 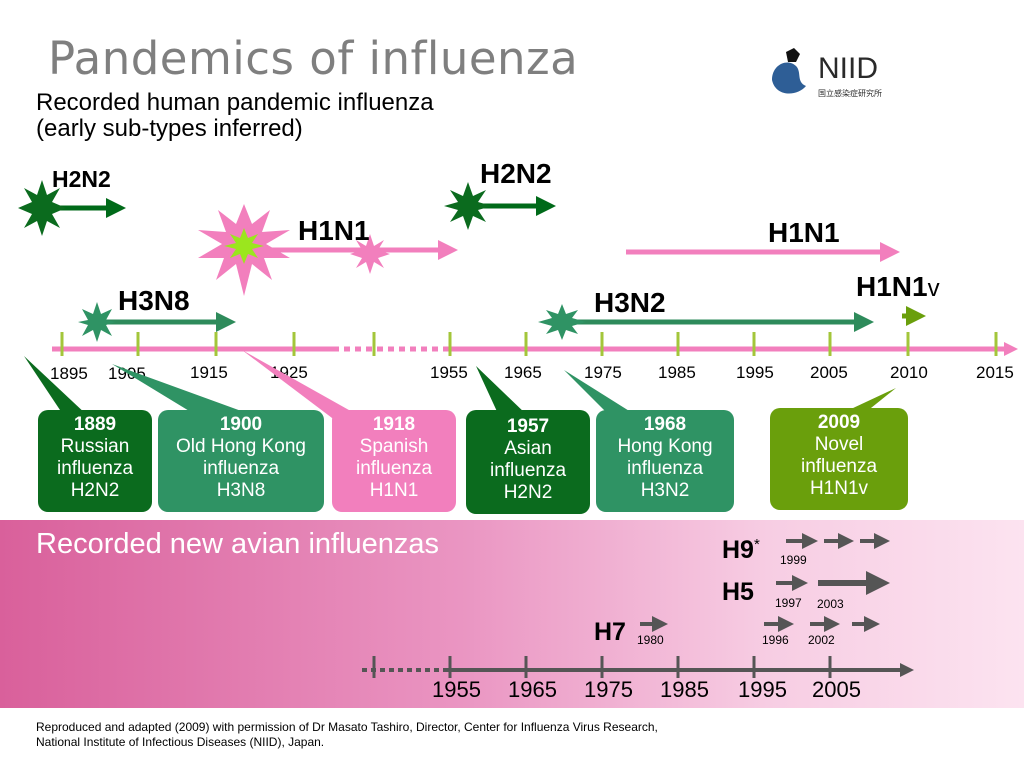 I want to click on pandemic-subtype: H3N2, so click(x=665, y=490).